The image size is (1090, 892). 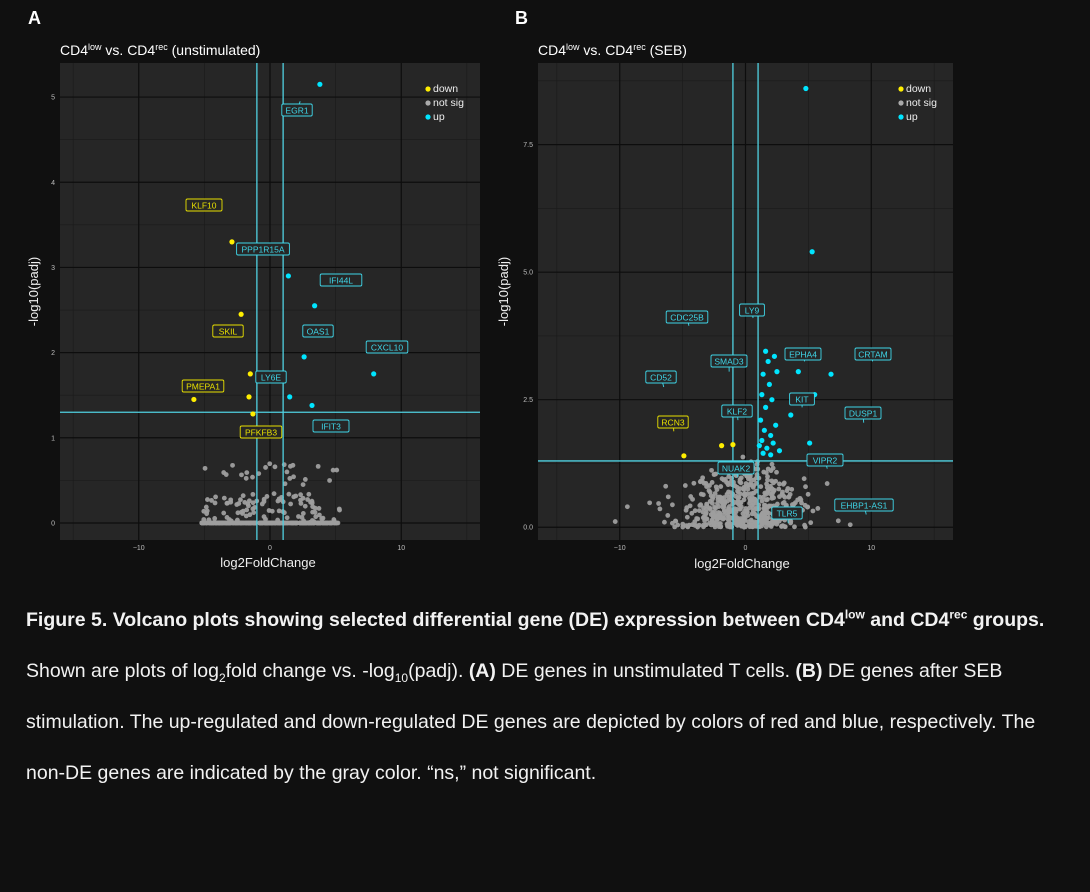 What do you see at coordinates (741, 563) in the screenshot?
I see `x-axis-title: log2FoldChange` at bounding box center [741, 563].